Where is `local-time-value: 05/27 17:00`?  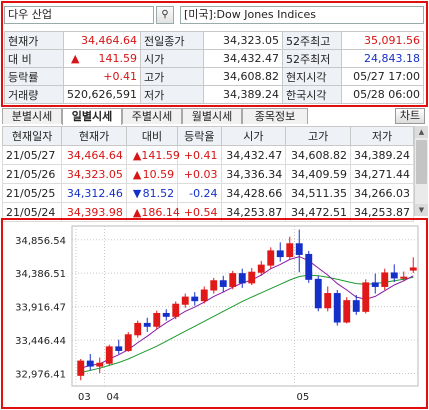
local-time-value: 05/27 17:00 is located at coordinates (382, 76).